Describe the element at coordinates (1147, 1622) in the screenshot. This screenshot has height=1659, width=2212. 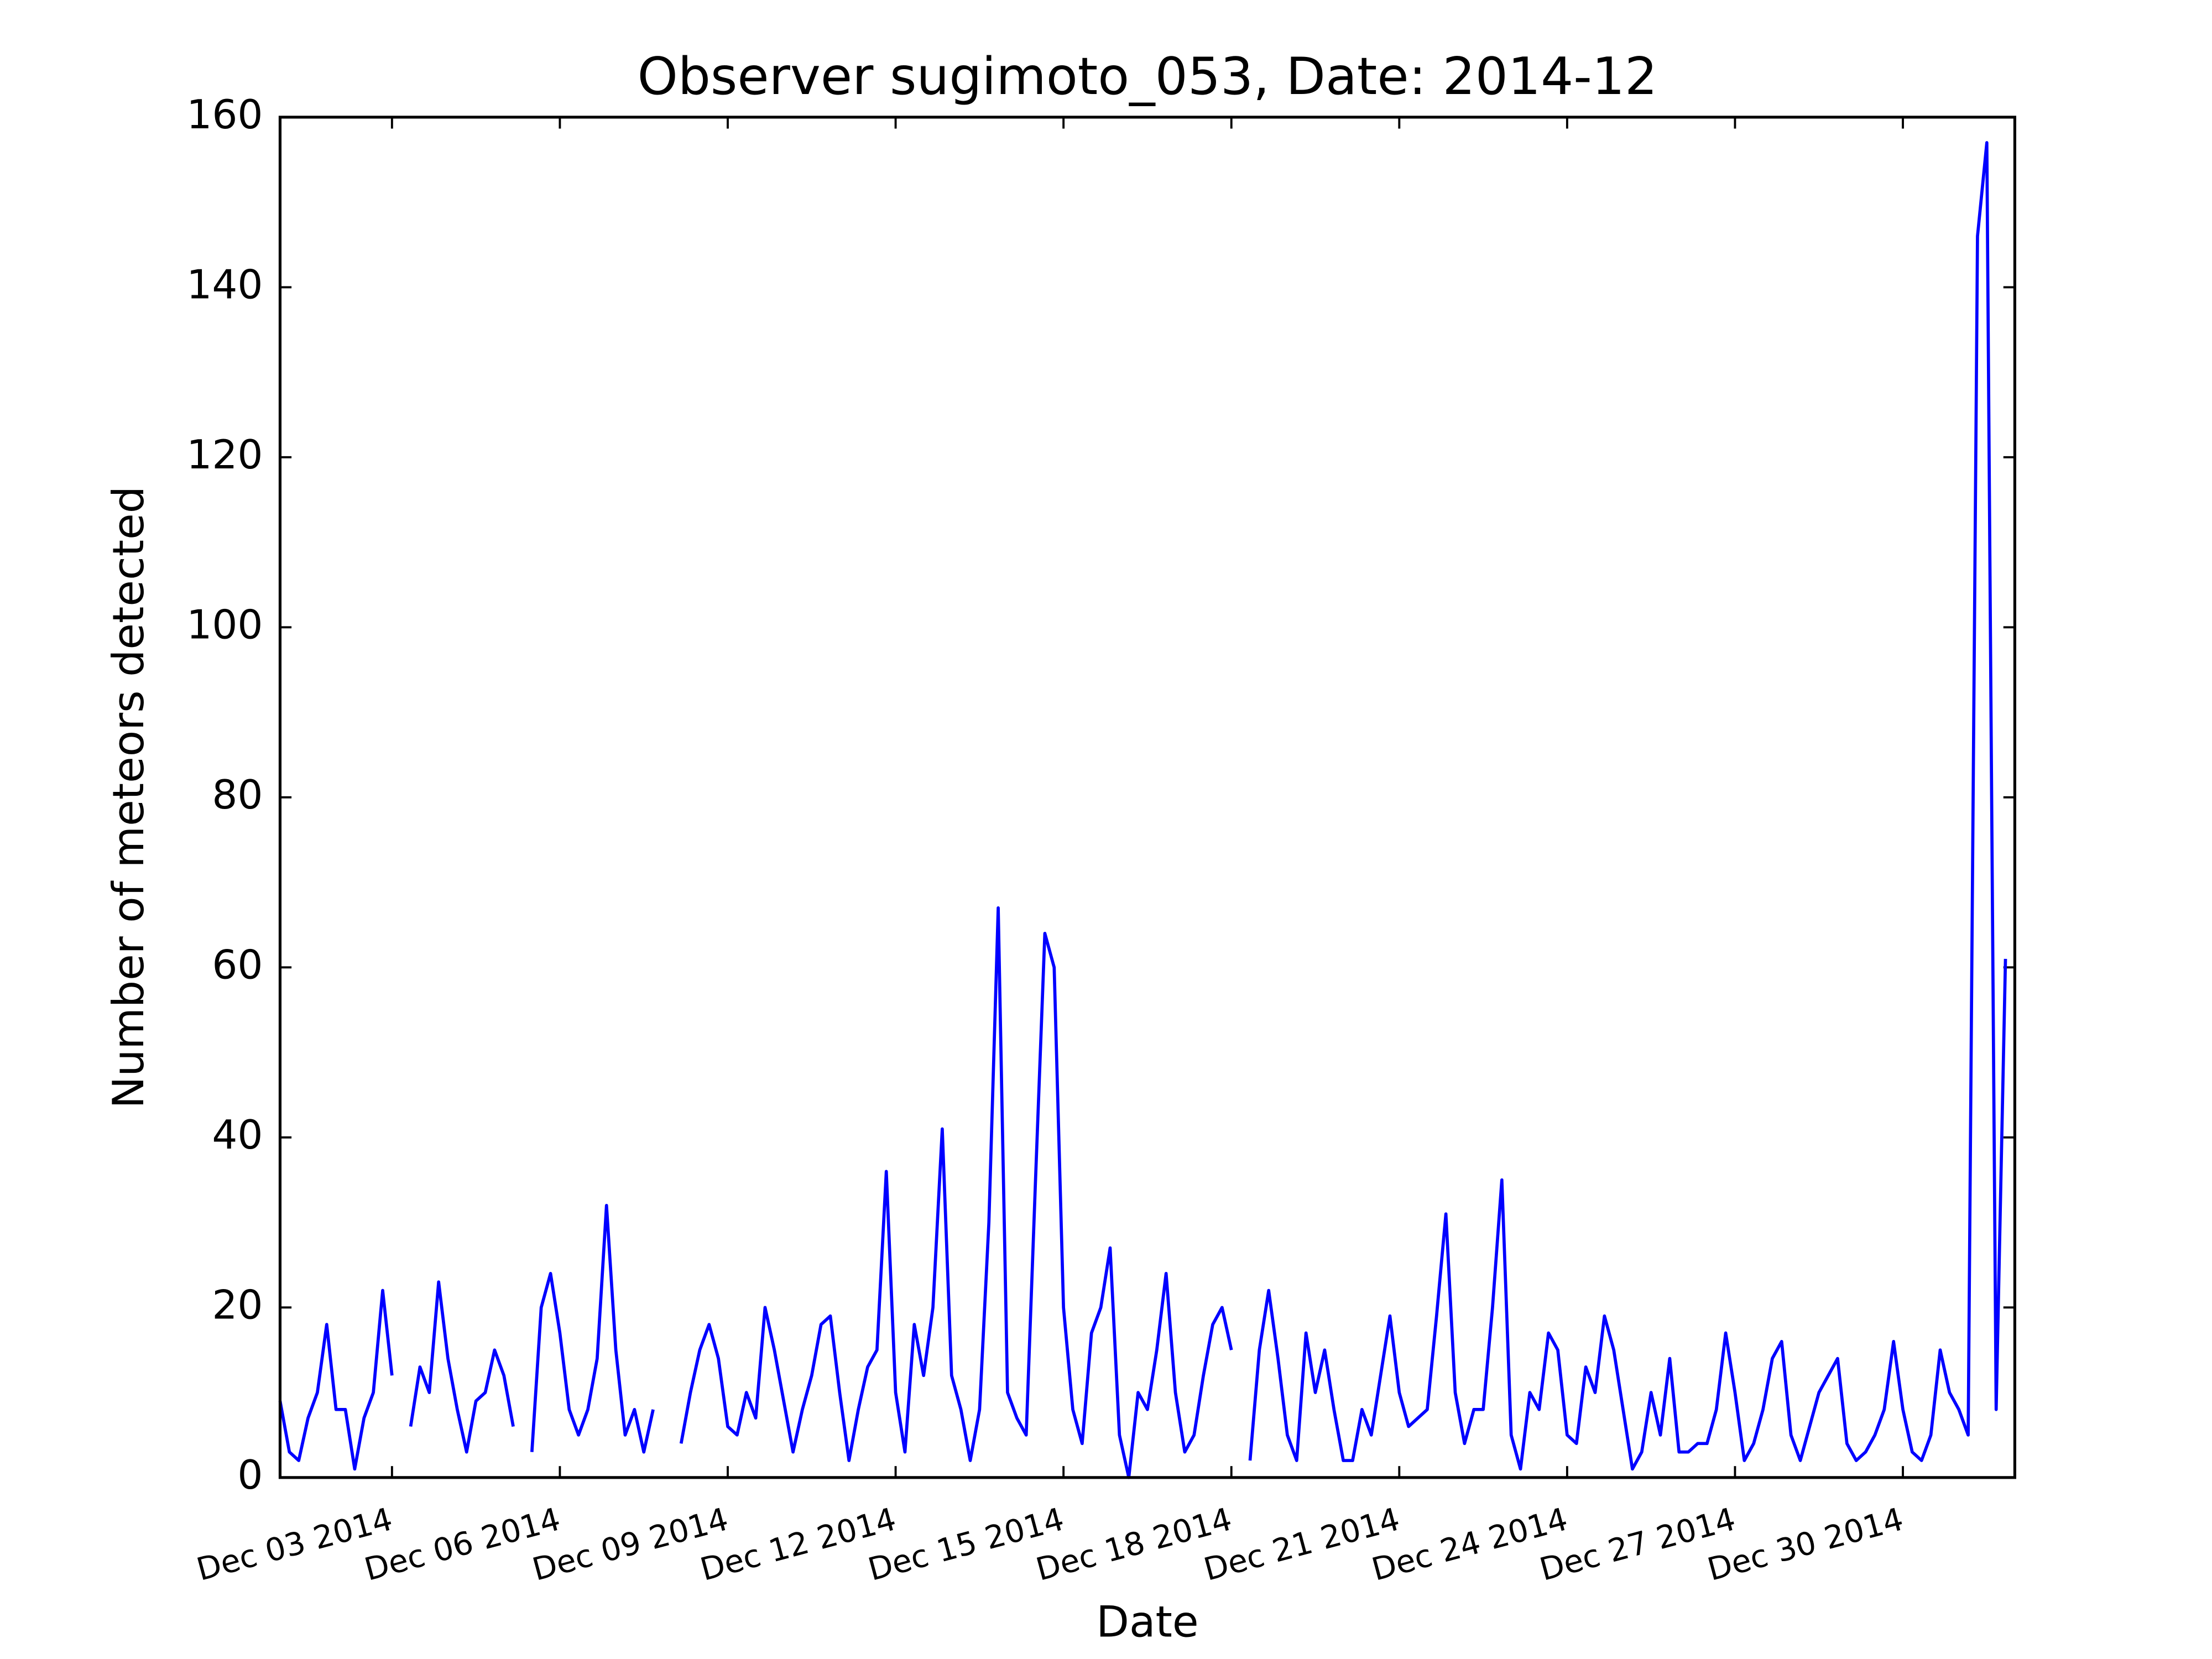
I see `x-axis-label: Date` at that location.